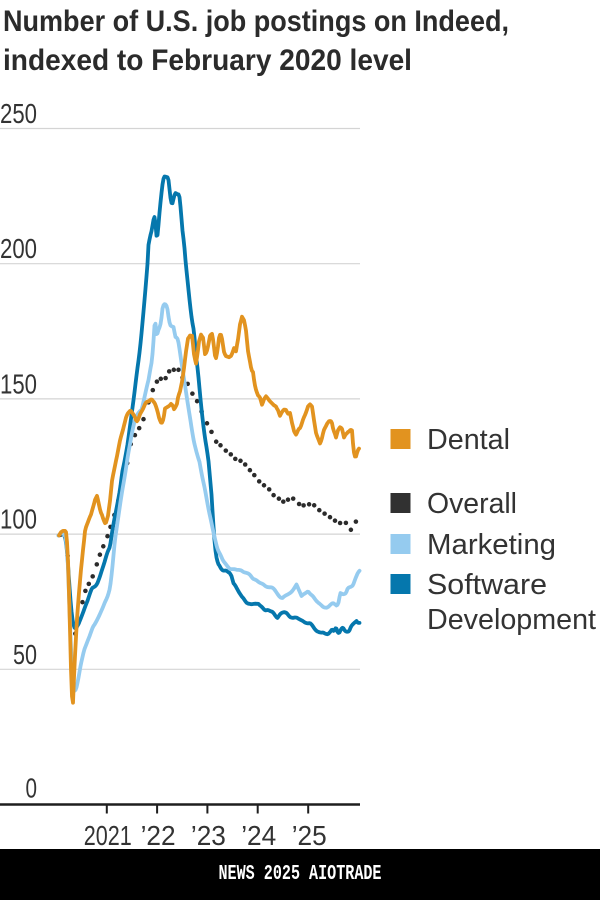 The width and height of the screenshot is (600, 900). Describe the element at coordinates (158, 835) in the screenshot. I see `svg-text: ’22` at that location.